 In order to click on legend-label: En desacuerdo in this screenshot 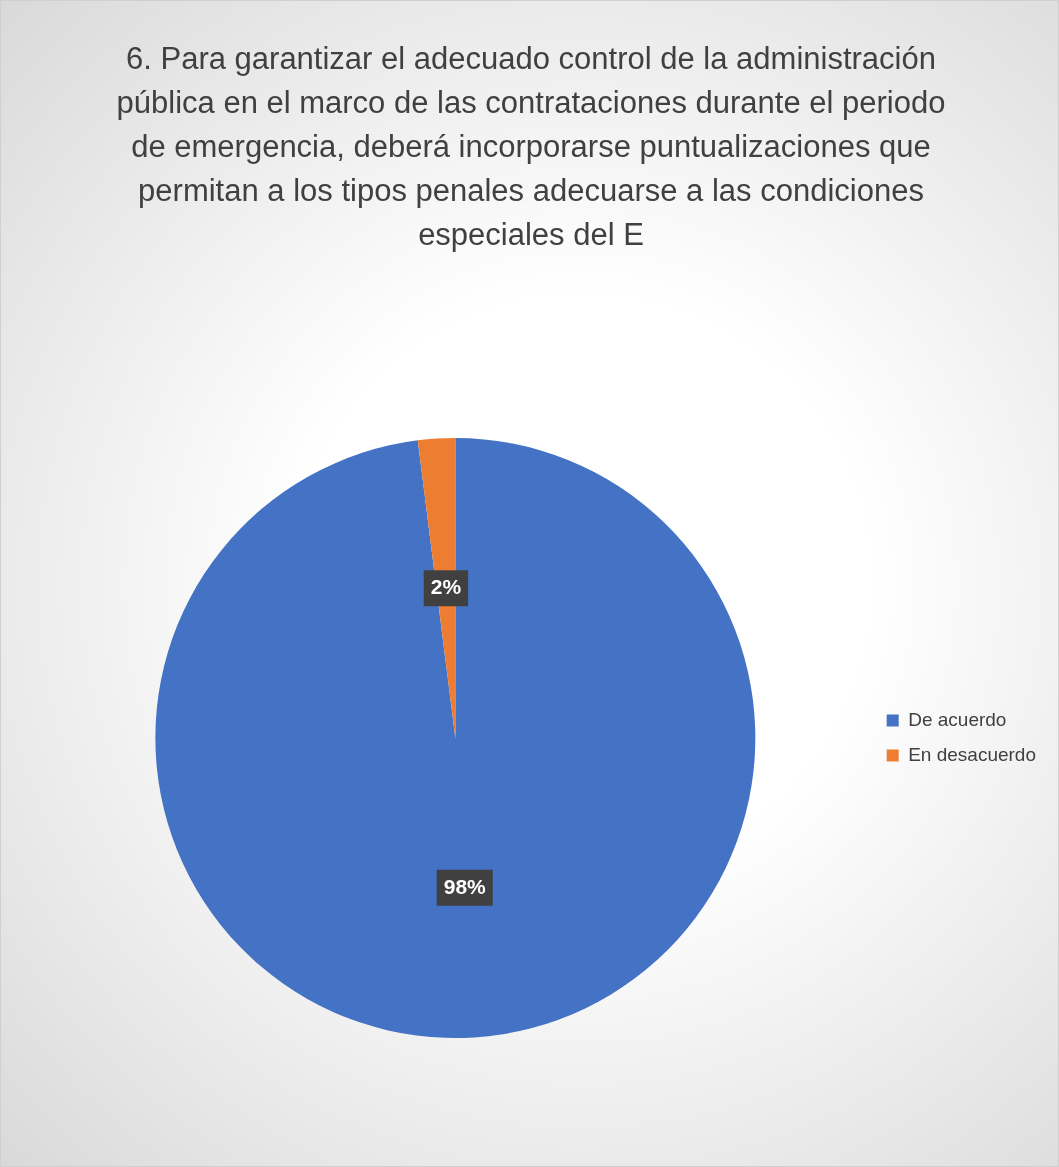, I will do `click(972, 754)`.